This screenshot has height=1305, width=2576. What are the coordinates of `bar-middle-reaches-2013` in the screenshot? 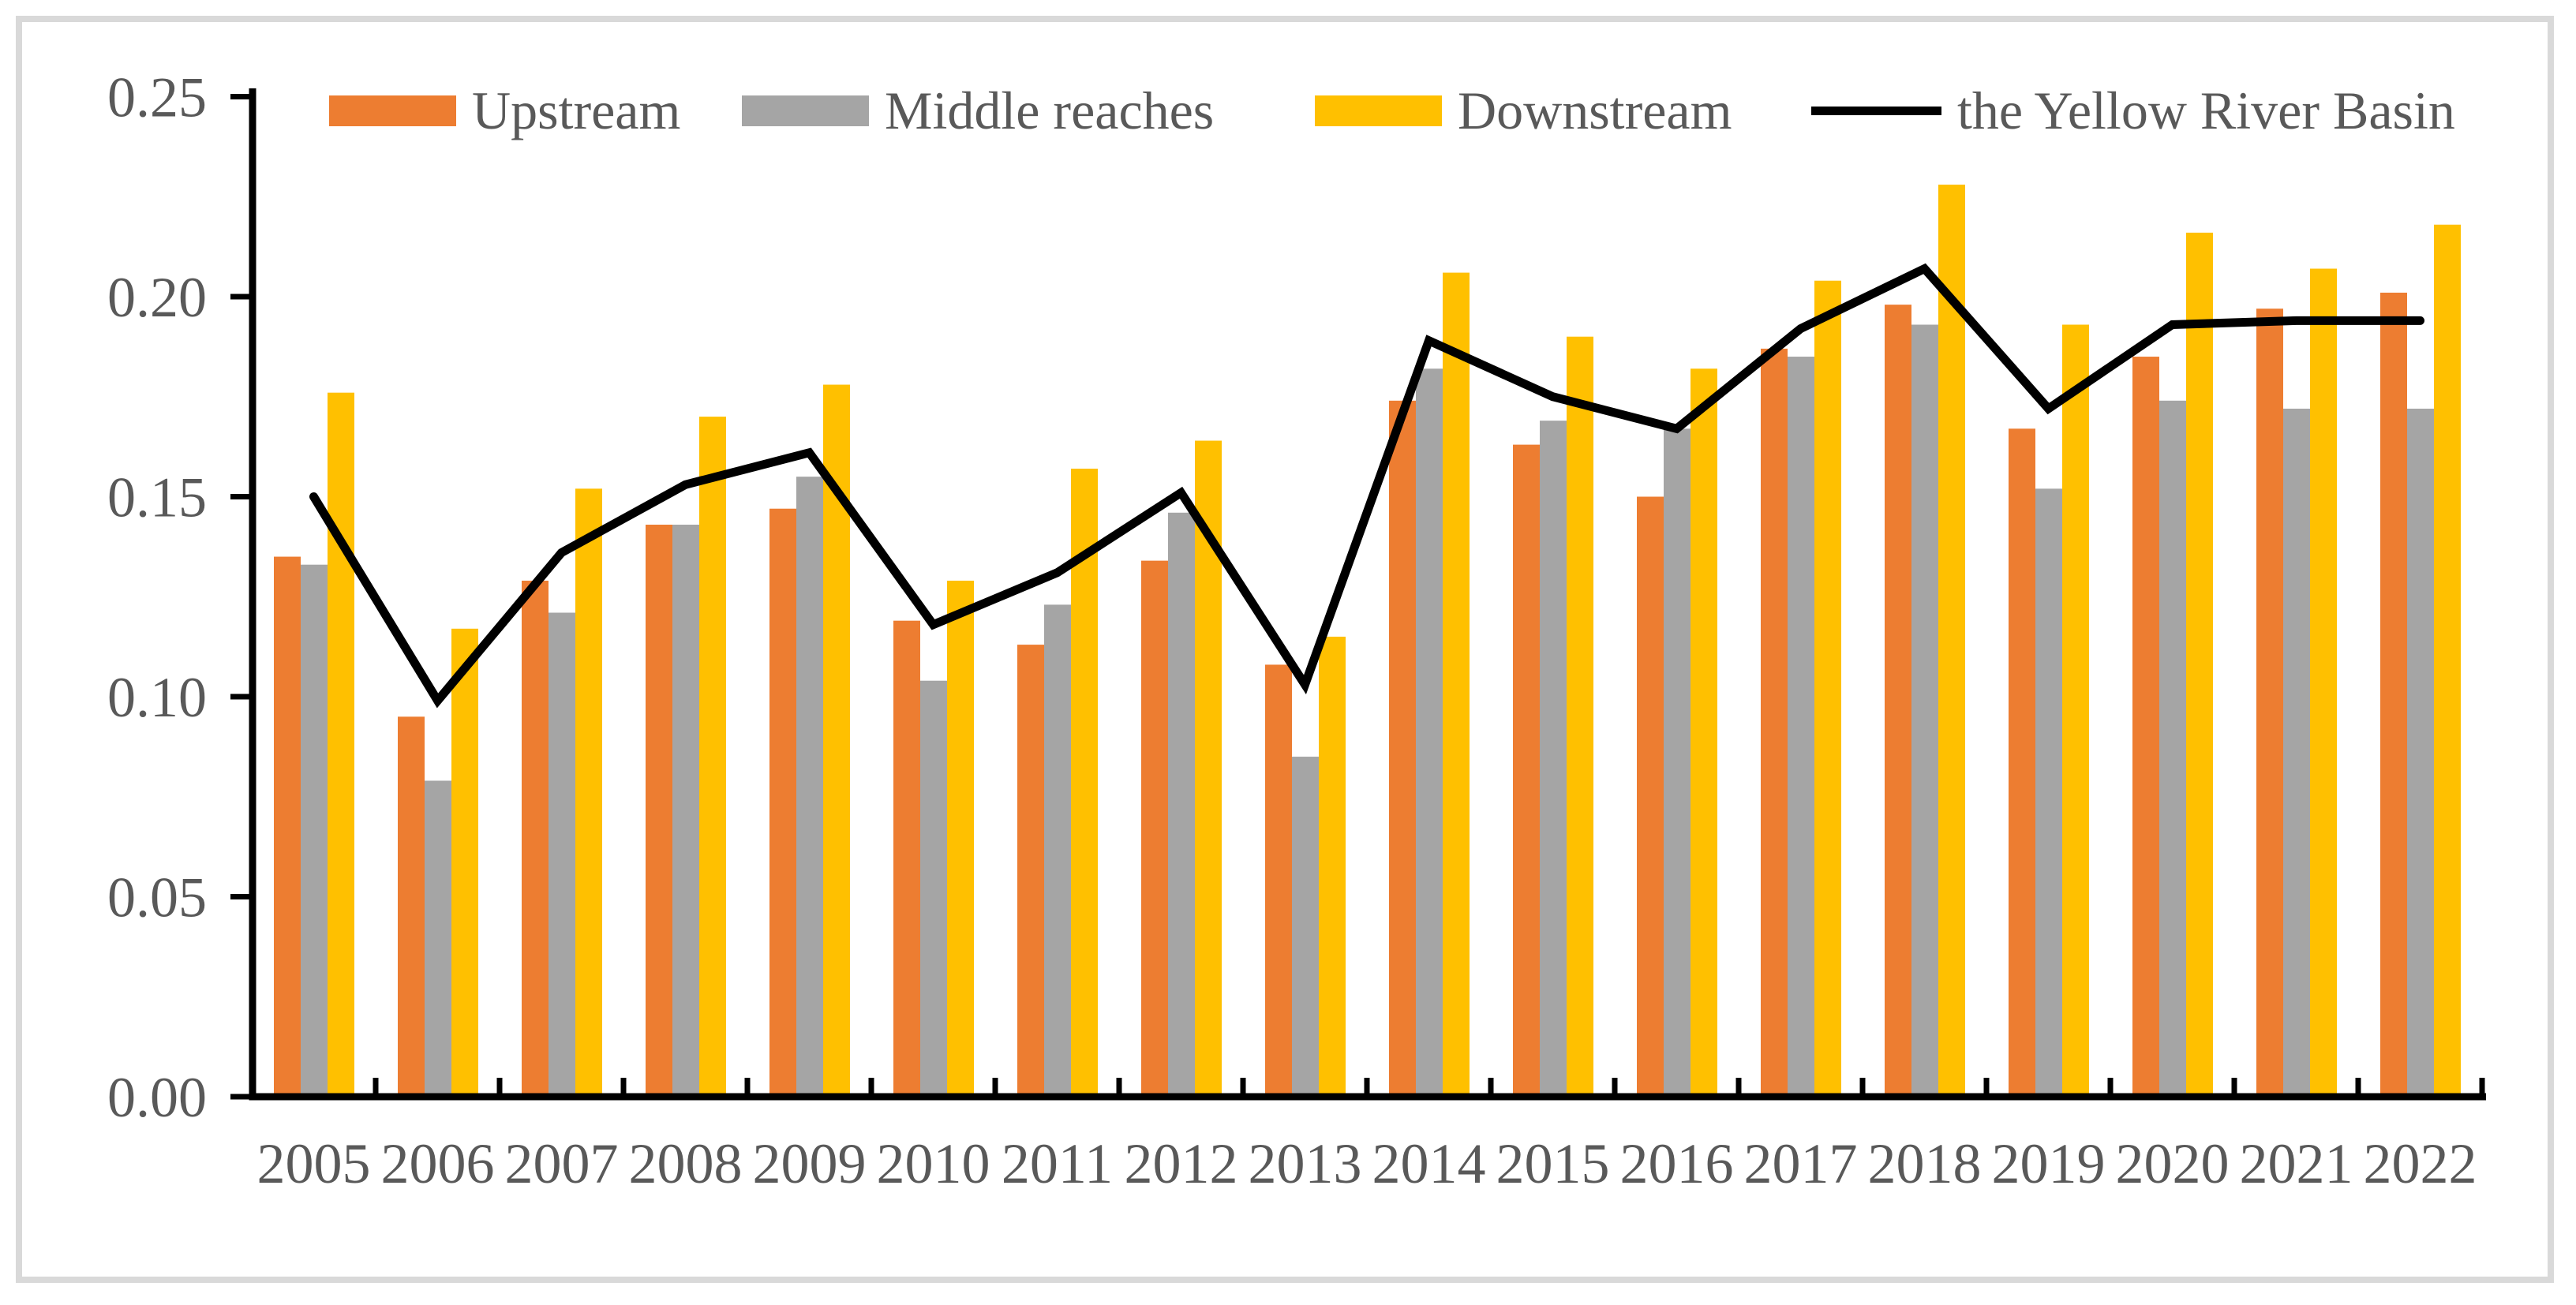 It's located at (1305, 927).